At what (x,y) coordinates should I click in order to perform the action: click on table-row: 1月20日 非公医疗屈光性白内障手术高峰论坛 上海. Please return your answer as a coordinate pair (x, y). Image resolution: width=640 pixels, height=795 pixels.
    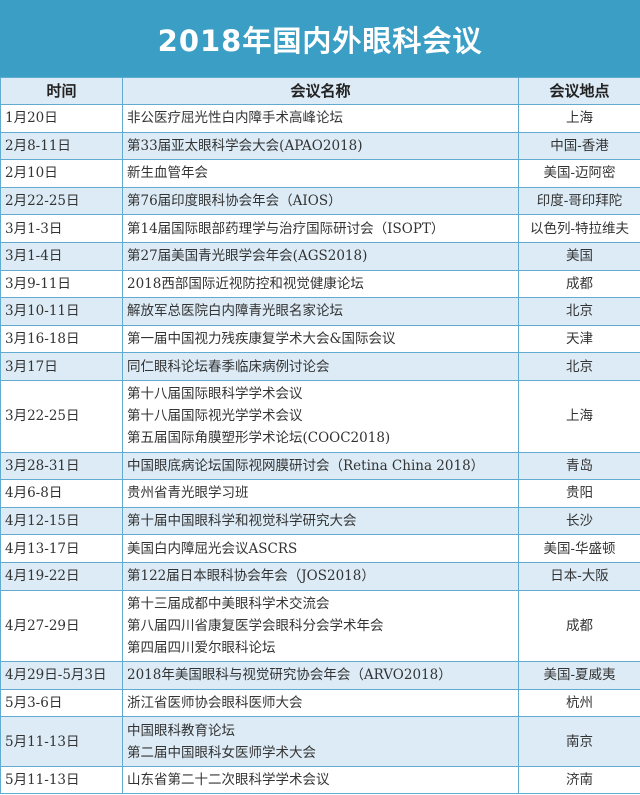
    Looking at the image, I should click on (320, 118).